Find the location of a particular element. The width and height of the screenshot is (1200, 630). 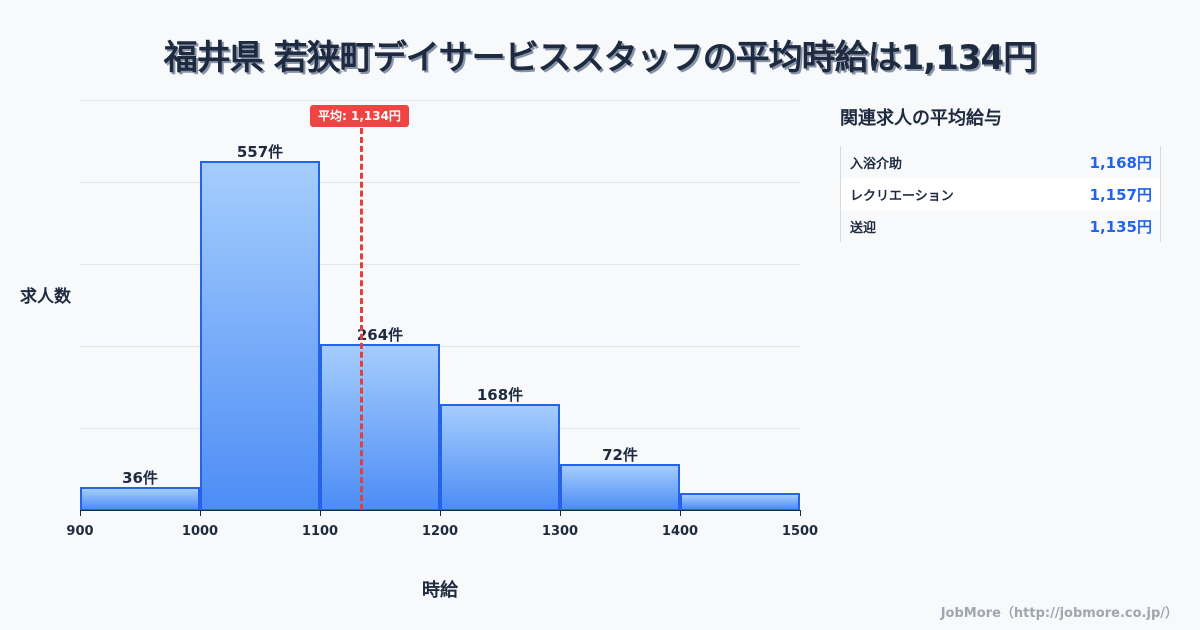

x-tick-label: 1000 is located at coordinates (200, 531).